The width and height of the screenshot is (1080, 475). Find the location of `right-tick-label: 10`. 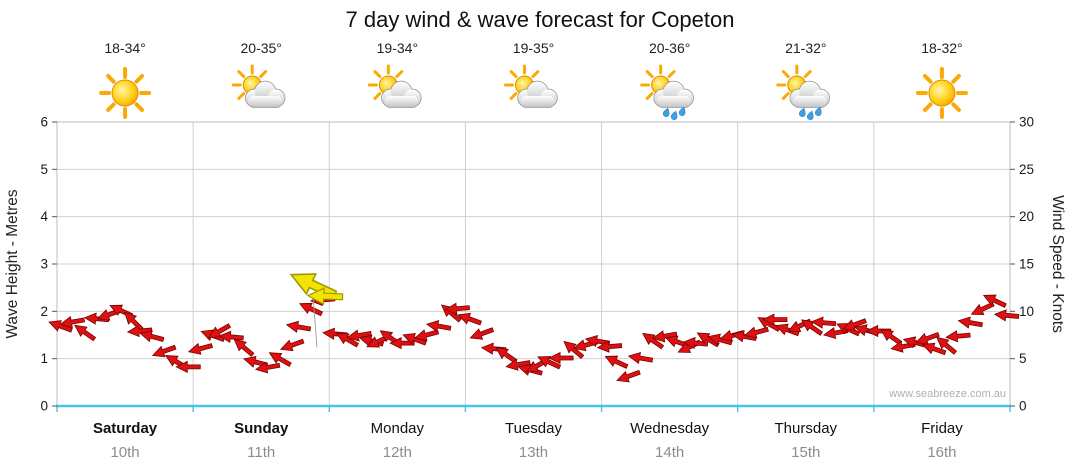

right-tick-label: 10 is located at coordinates (1026, 311).